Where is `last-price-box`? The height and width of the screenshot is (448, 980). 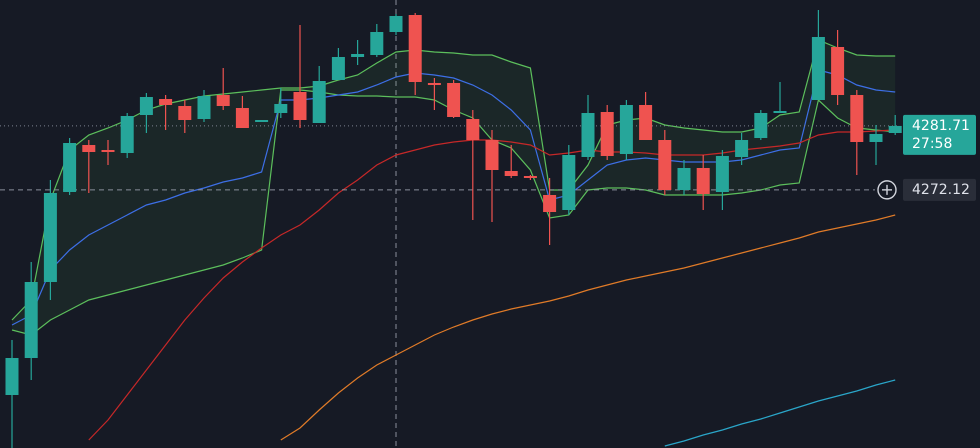
last-price-box is located at coordinates (939, 134).